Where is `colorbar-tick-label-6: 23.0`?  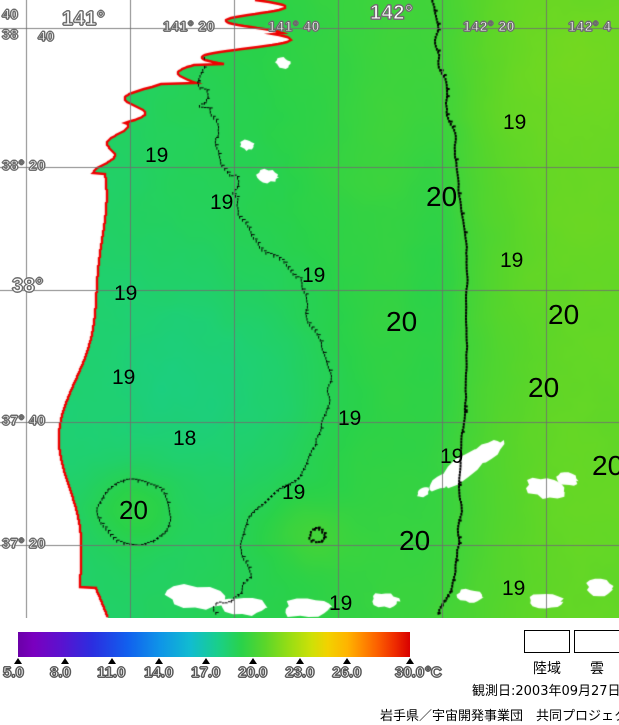
colorbar-tick-label-6: 23.0 is located at coordinates (300, 673).